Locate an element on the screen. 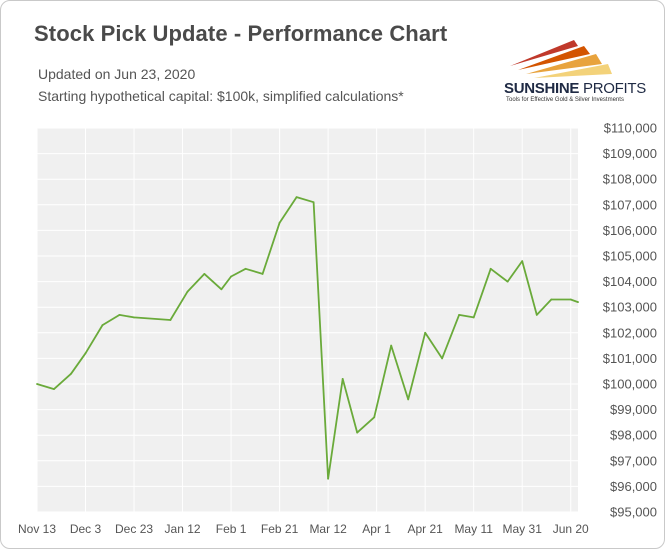 This screenshot has height=549, width=665. y-tick-label: $99,000 is located at coordinates (633, 409).